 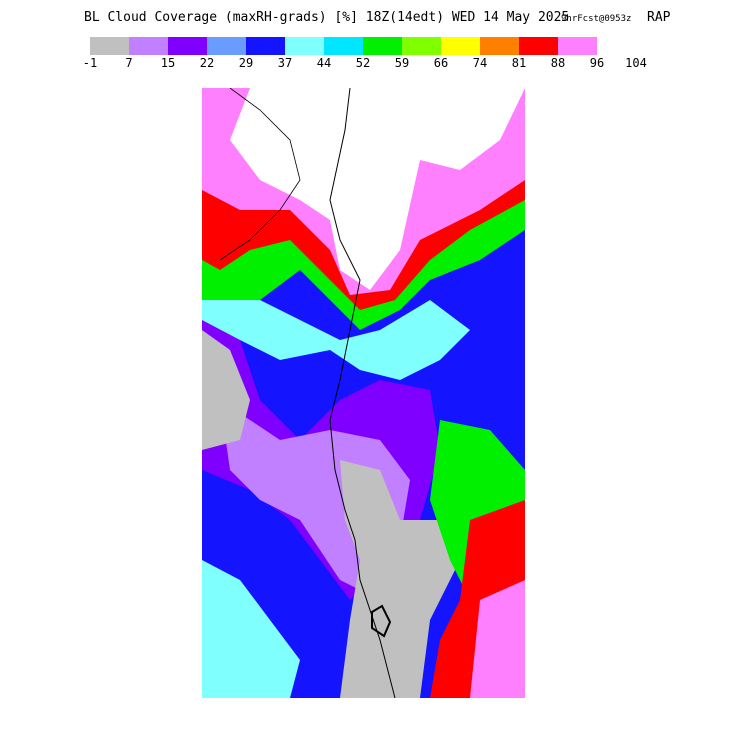 I want to click on field-gray-peninsula, so click(x=400, y=579).